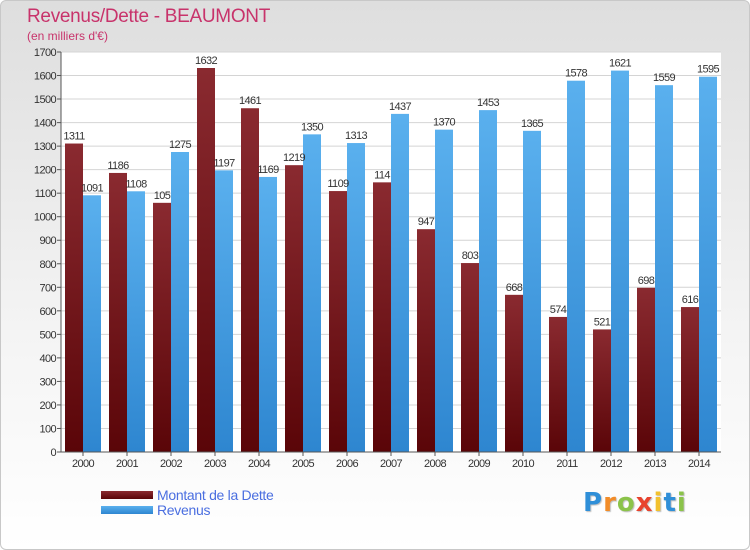  What do you see at coordinates (127, 510) in the screenshot?
I see `legend-swatch-revenus` at bounding box center [127, 510].